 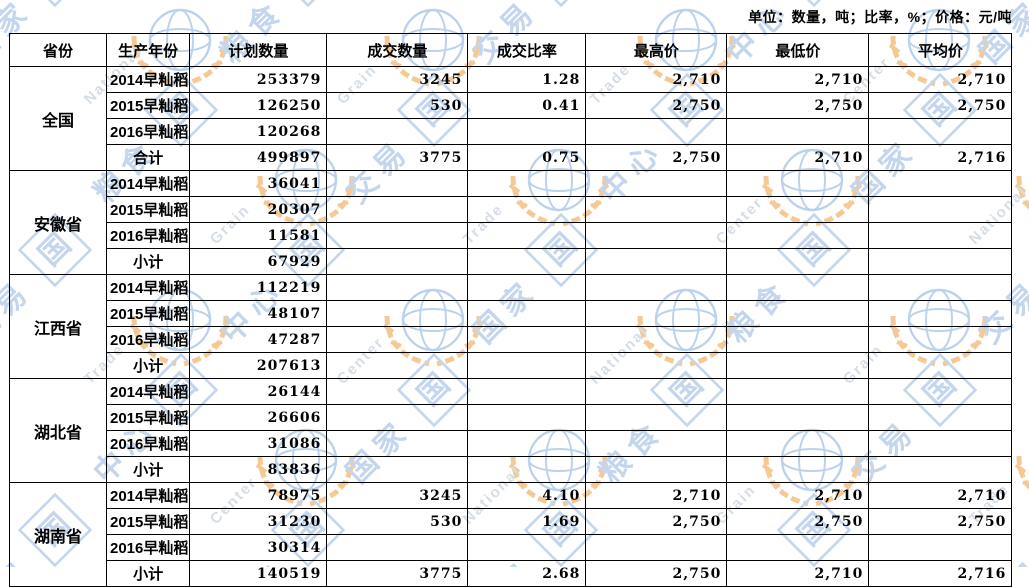 I want to click on table-row: 小计 207613, so click(x=511, y=365).